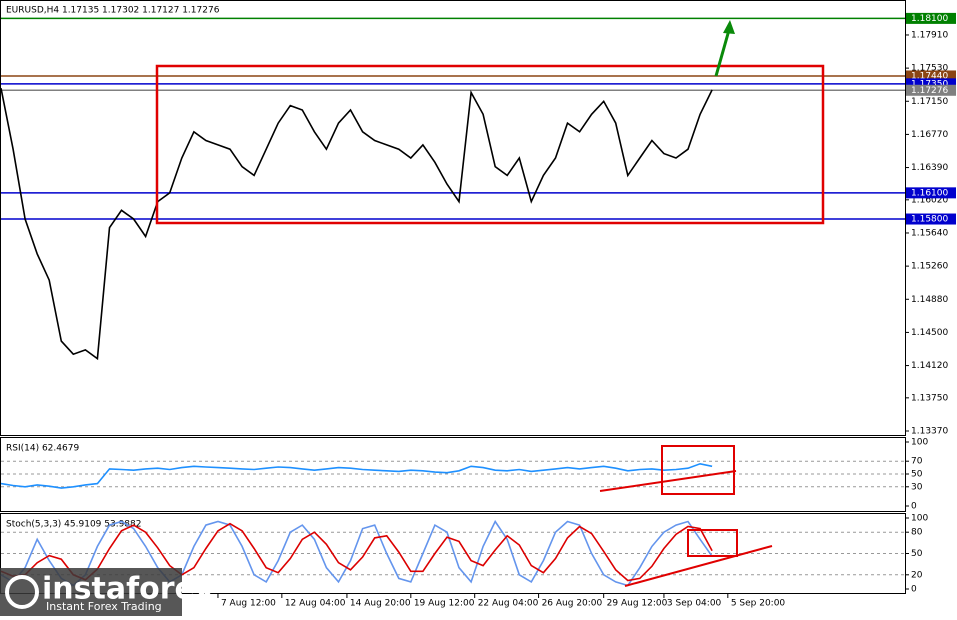 The image size is (957, 620). Describe the element at coordinates (444, 604) in the screenshot. I see `x-tick-label: 19 Aug 12:00` at that location.